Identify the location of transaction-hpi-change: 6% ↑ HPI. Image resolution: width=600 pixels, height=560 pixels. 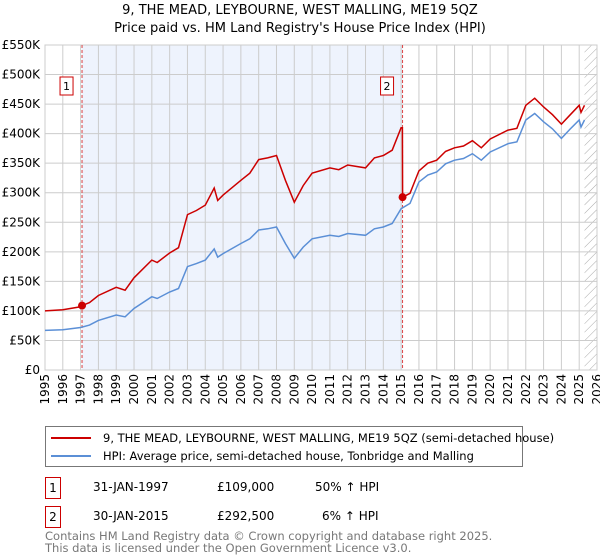
(350, 516).